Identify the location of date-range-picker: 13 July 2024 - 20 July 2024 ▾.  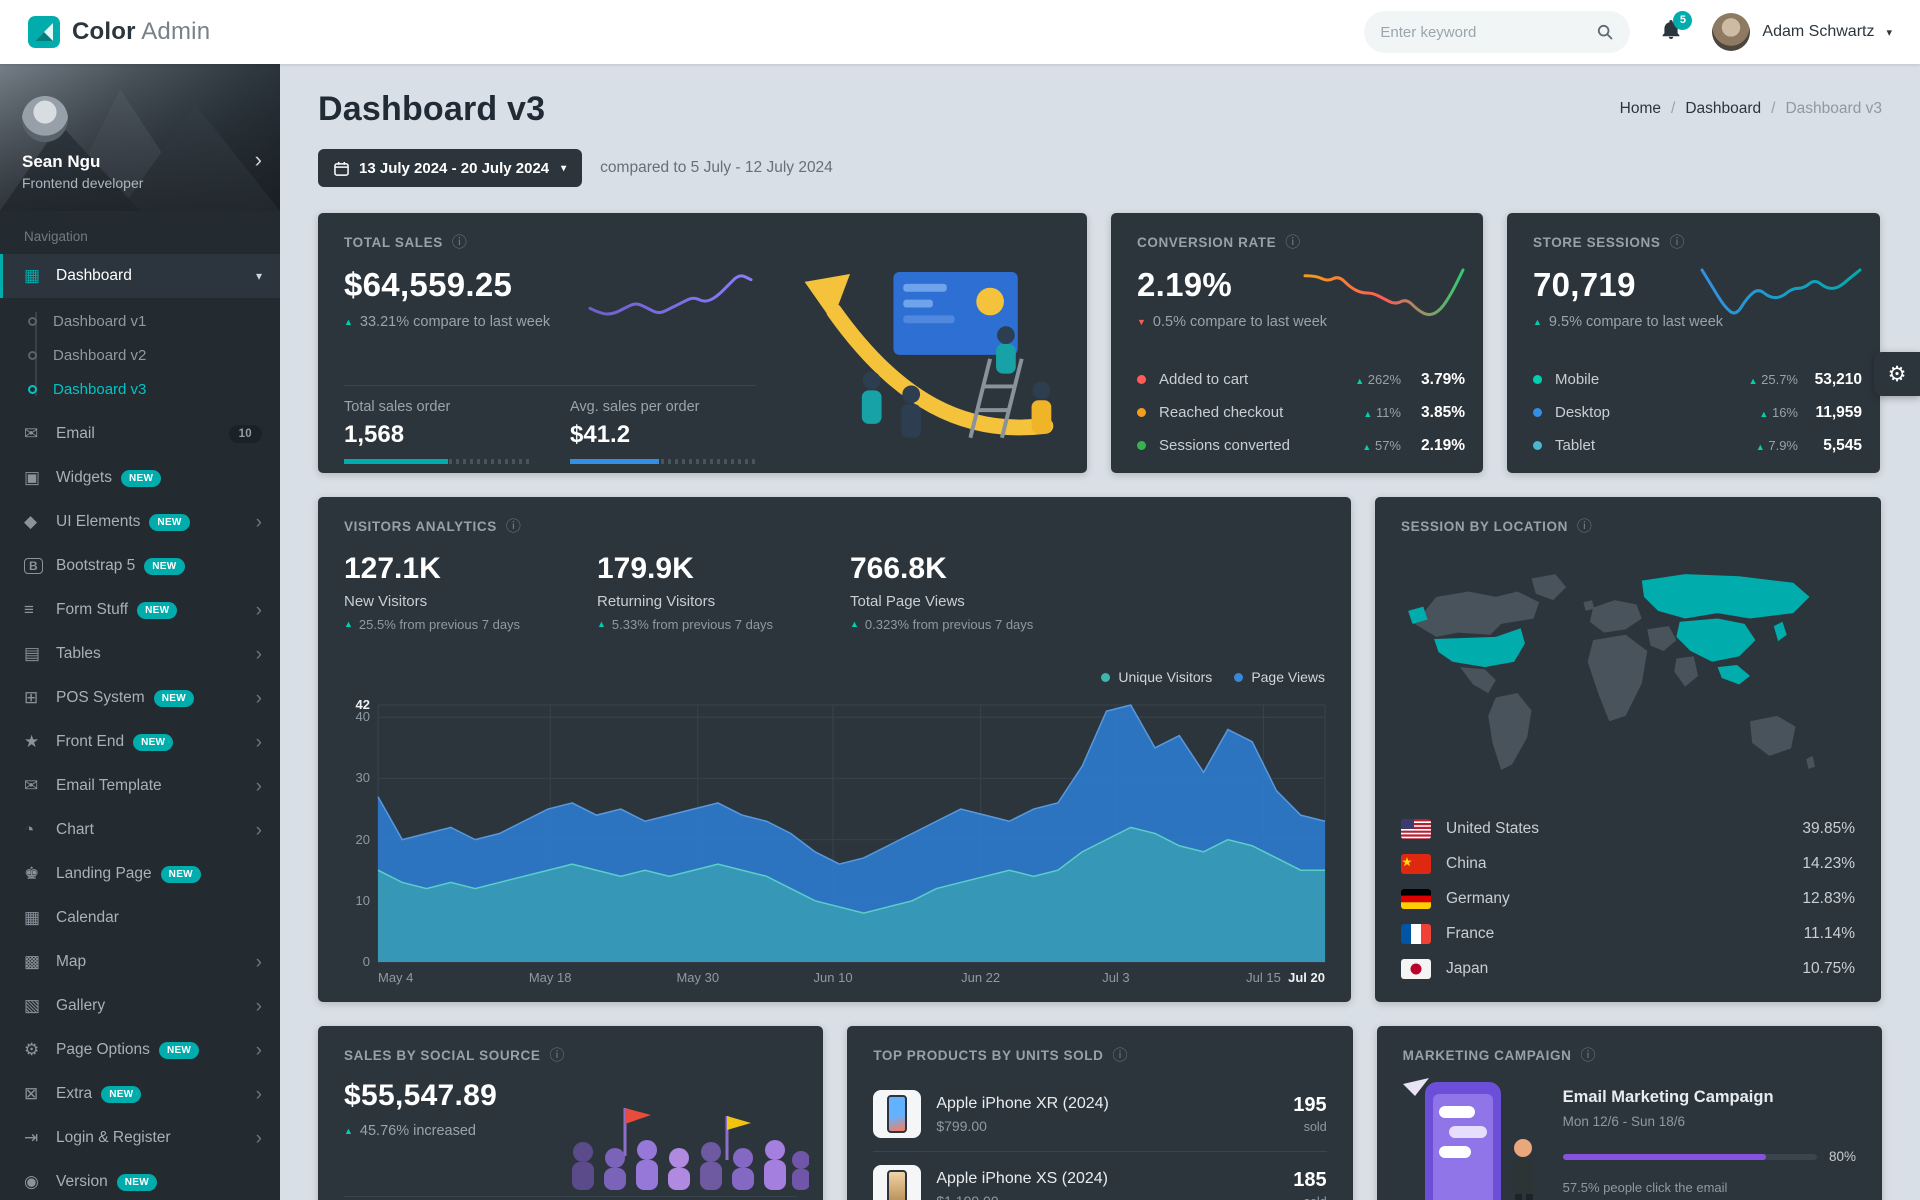
(450, 168).